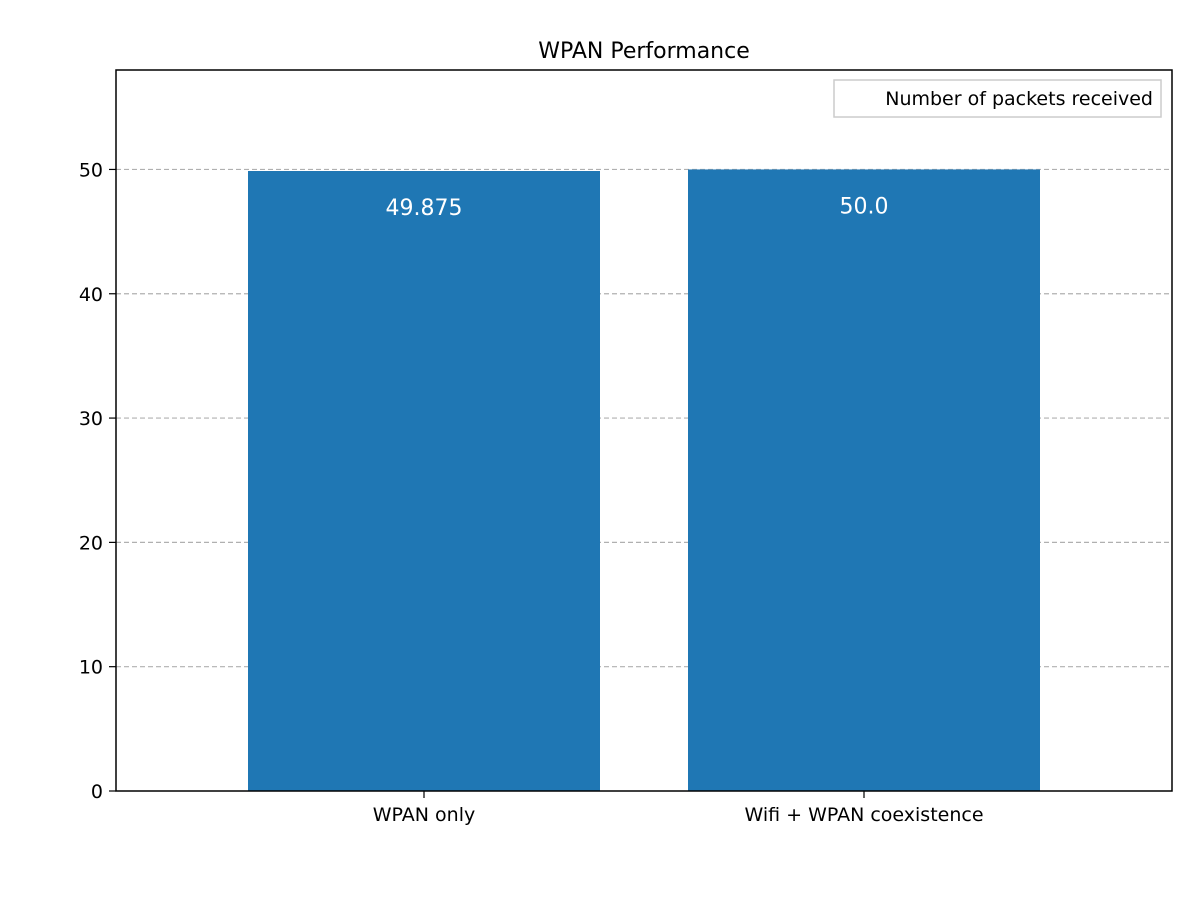  Describe the element at coordinates (424, 208) in the screenshot. I see `bar-value-label: 49.875` at that location.